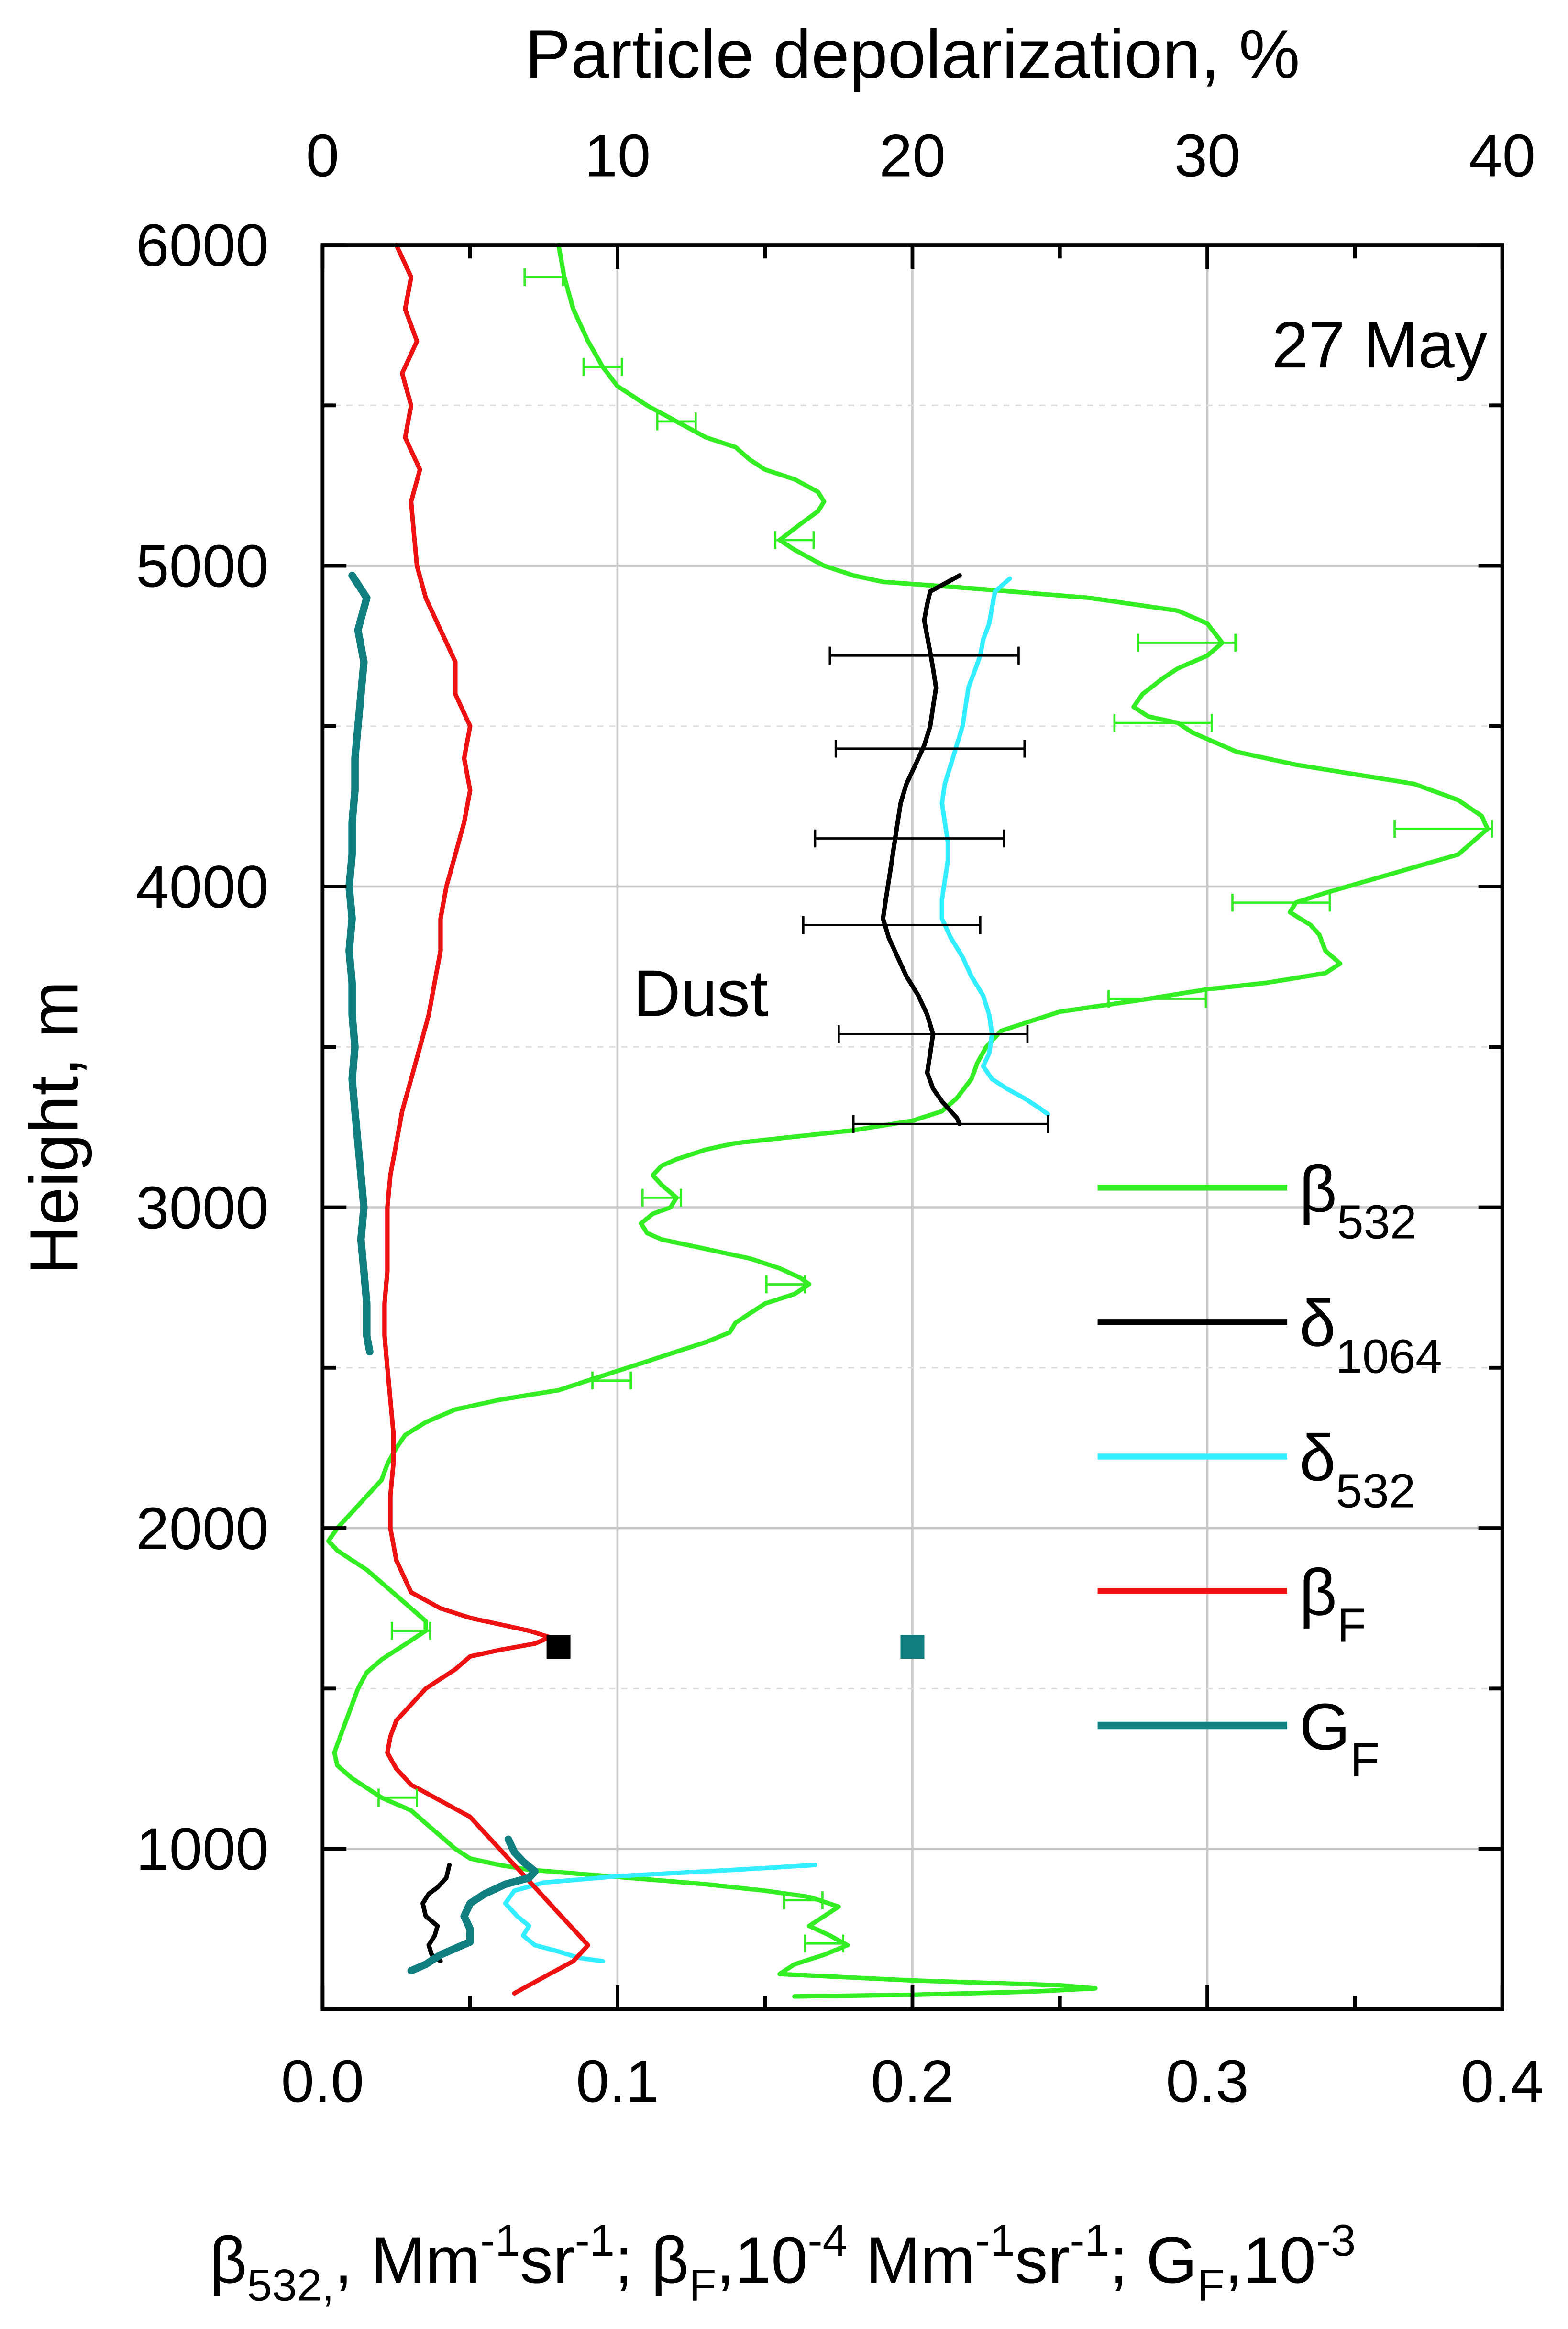 The image size is (1568, 2329). I want to click on series-line-delta1064_lower, so click(436, 1913).